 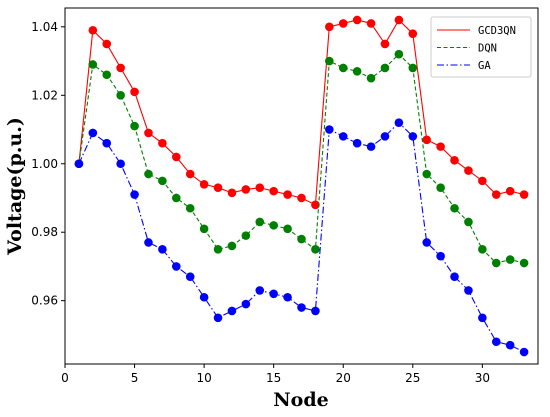 What do you see at coordinates (44, 27) in the screenshot?
I see `y-tick-label: 1.04` at bounding box center [44, 27].